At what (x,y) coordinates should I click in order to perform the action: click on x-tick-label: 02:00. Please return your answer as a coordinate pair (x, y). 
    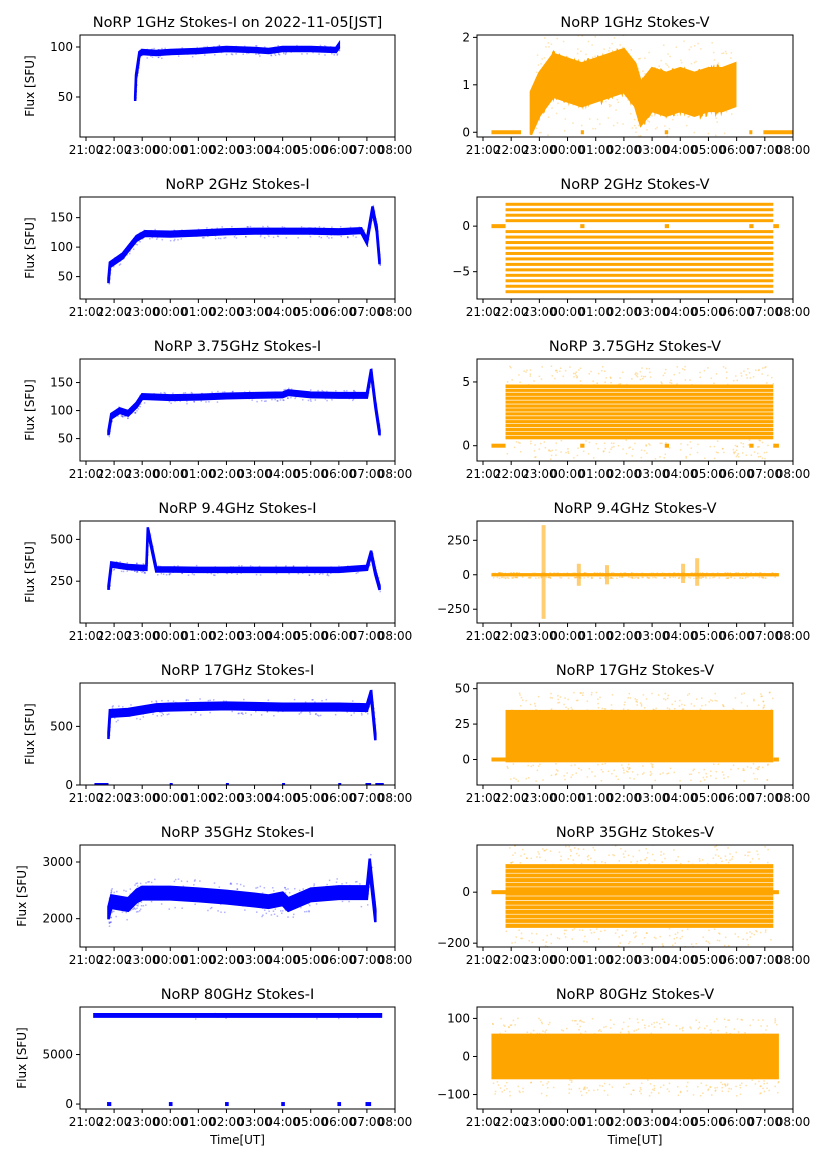
    Looking at the image, I should click on (624, 960).